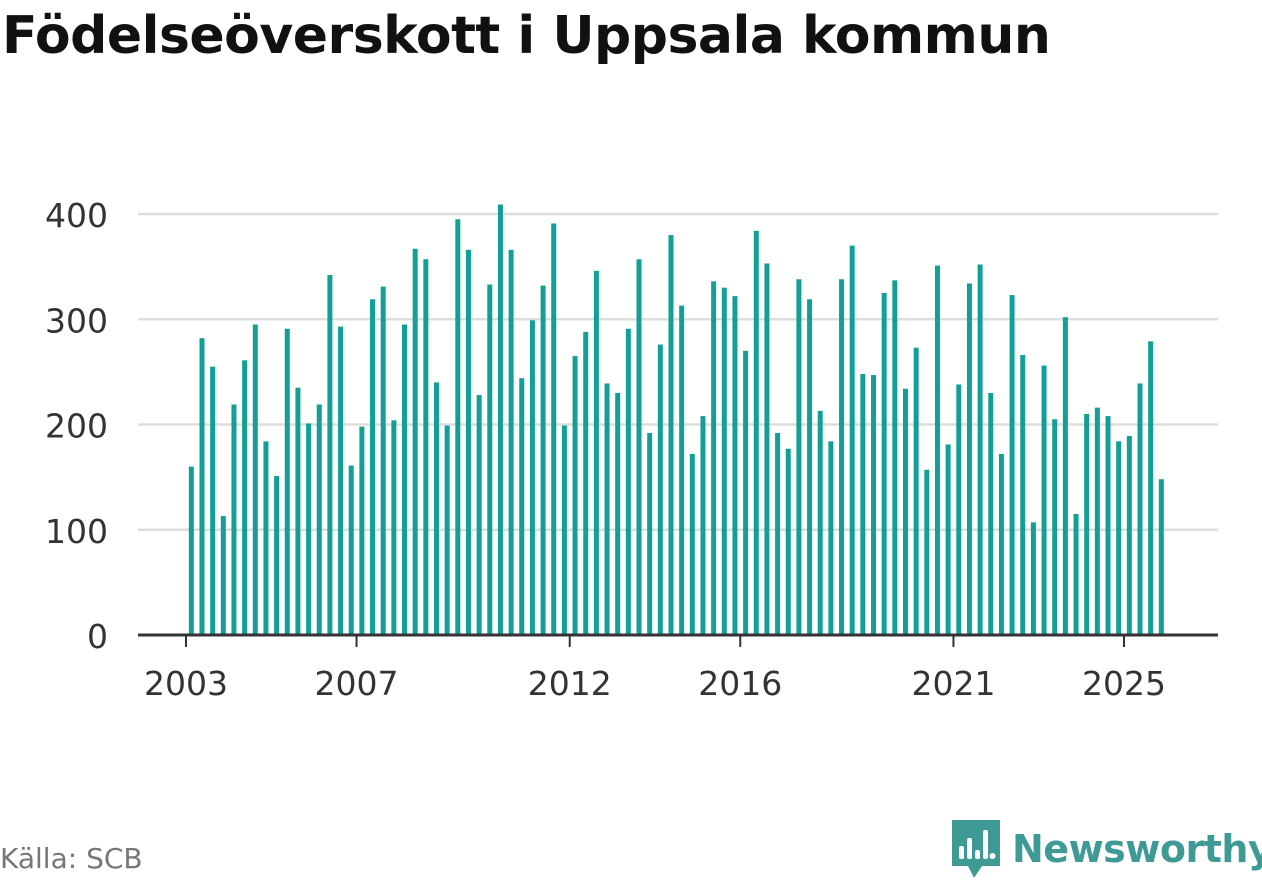 The image size is (1262, 880). I want to click on x-tick-label: 2012, so click(570, 683).